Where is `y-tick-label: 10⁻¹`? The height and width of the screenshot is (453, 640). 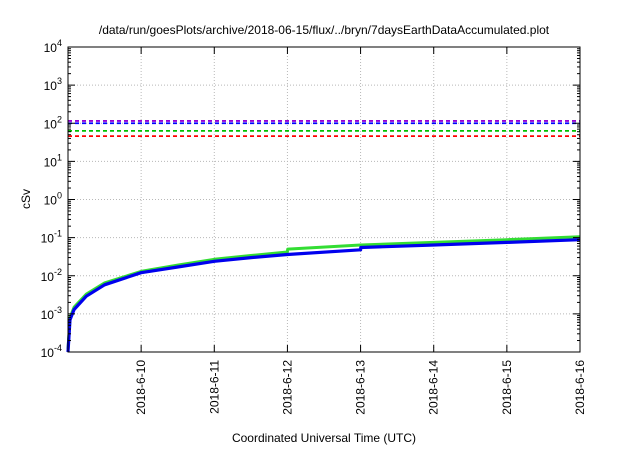
y-tick-label: 10⁻¹ is located at coordinates (51, 237).